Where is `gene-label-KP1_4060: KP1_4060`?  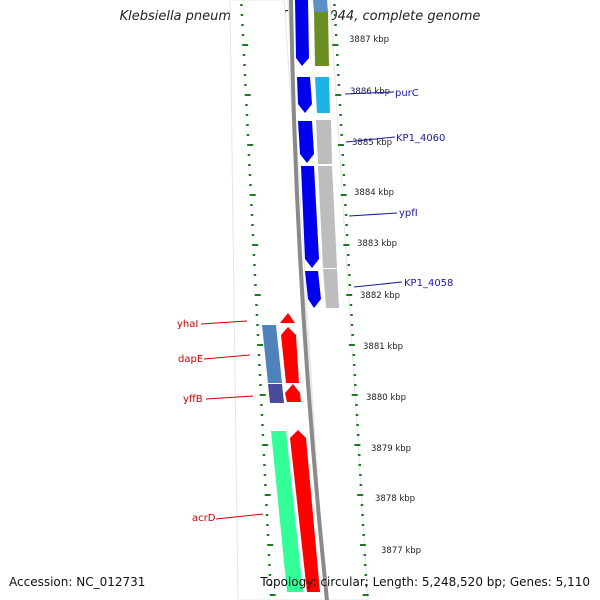 gene-label-KP1_4060: KP1_4060 is located at coordinates (420, 138).